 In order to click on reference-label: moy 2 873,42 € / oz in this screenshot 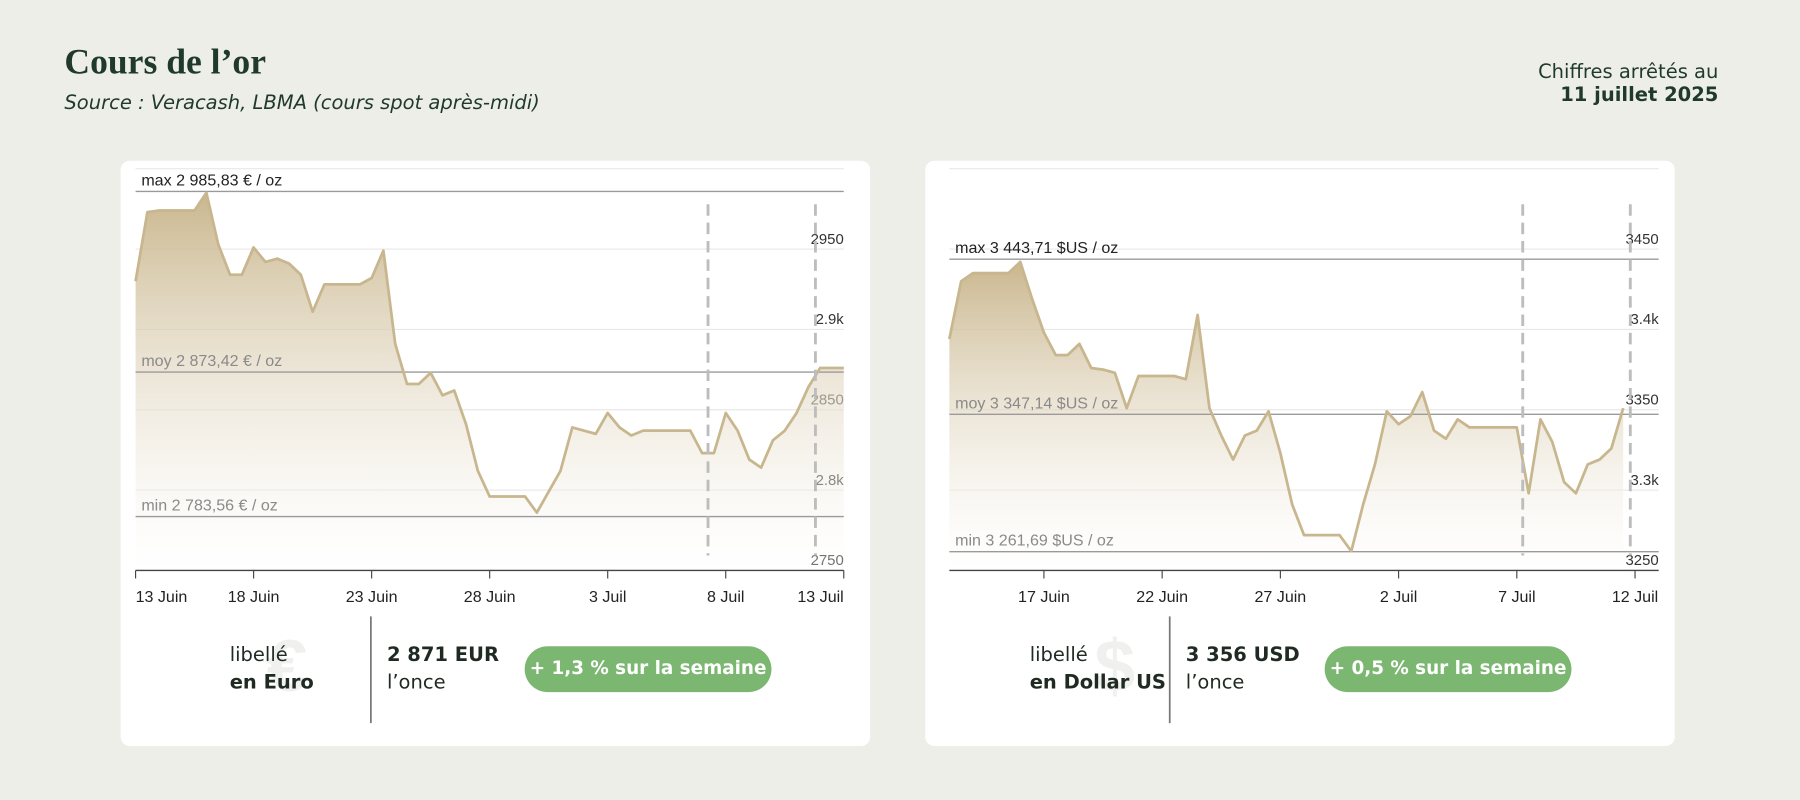, I will do `click(211, 361)`.